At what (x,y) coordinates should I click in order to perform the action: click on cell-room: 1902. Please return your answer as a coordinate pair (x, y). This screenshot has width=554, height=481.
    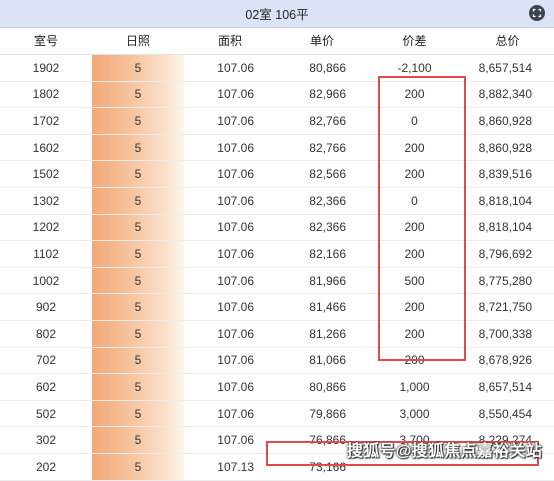
    Looking at the image, I should click on (46, 68).